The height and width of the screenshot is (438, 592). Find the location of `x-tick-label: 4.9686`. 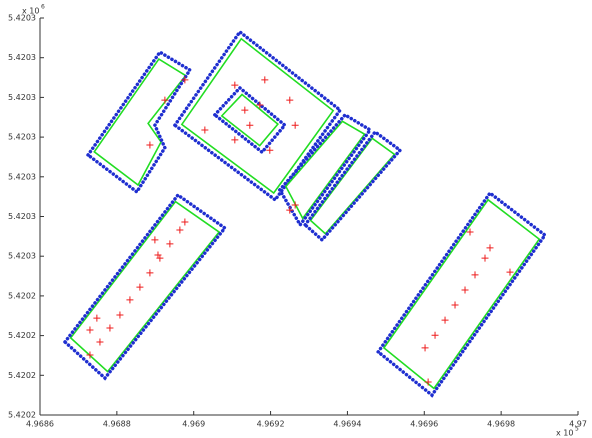

x-tick-label: 4.9686 is located at coordinates (40, 424).